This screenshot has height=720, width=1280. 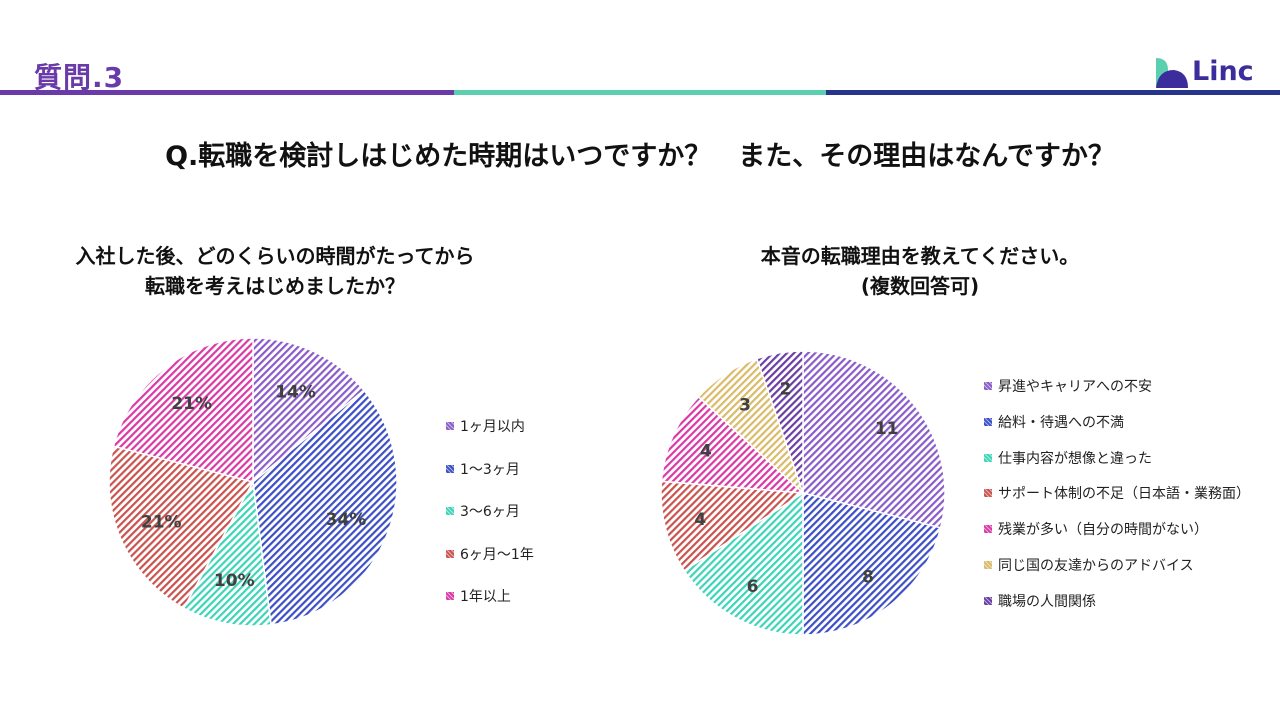 What do you see at coordinates (1096, 565) in the screenshot?
I see `reasons-legend-label-6: 同じ国の友達からのアドバイス` at bounding box center [1096, 565].